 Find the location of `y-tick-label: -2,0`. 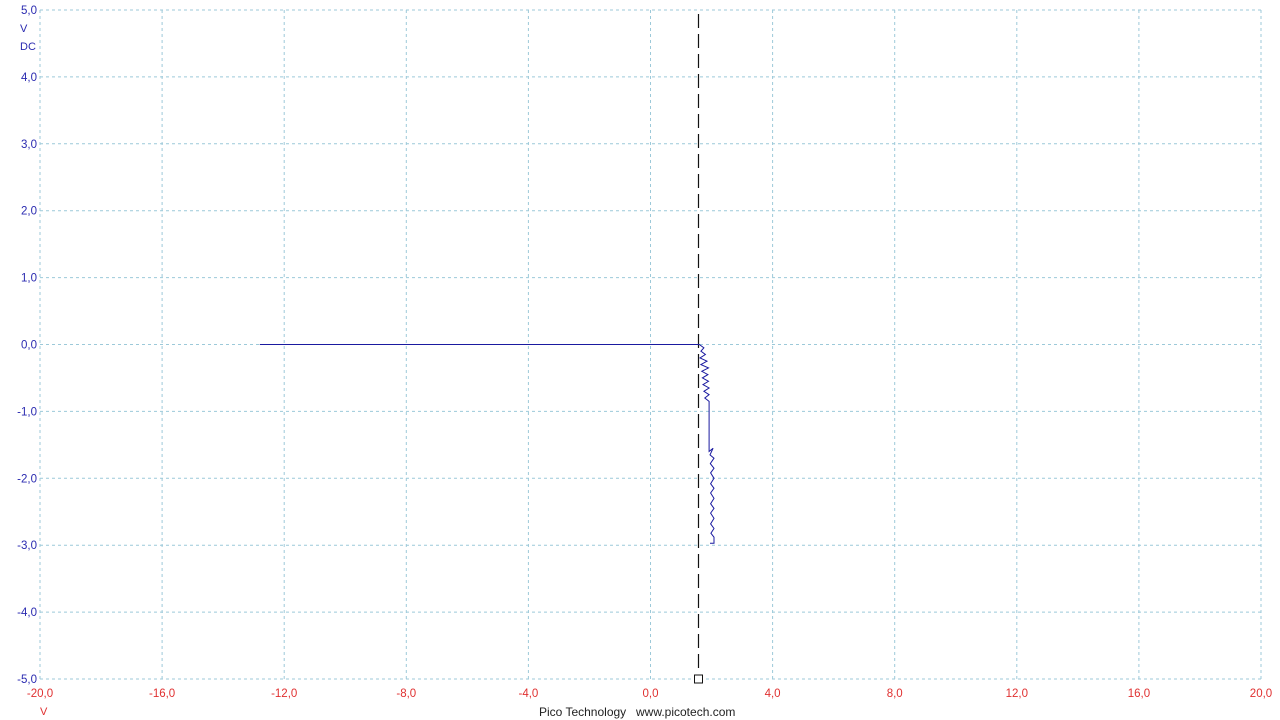

y-tick-label: -2,0 is located at coordinates (27, 479).